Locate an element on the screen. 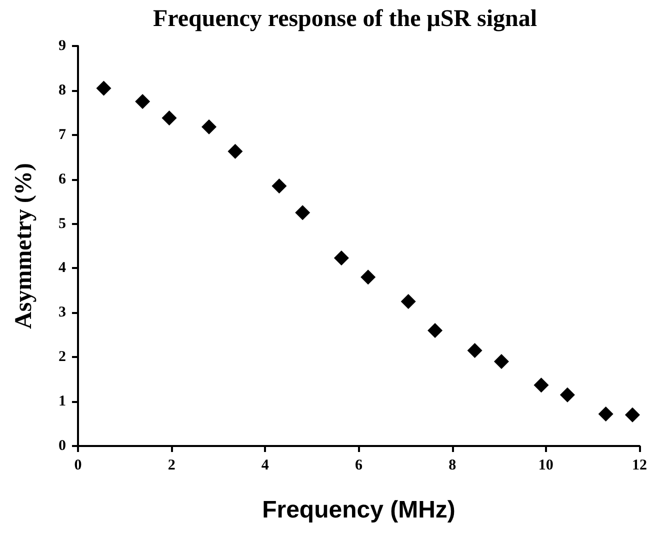 The width and height of the screenshot is (650, 542). x-tick-label: 4 is located at coordinates (265, 466).